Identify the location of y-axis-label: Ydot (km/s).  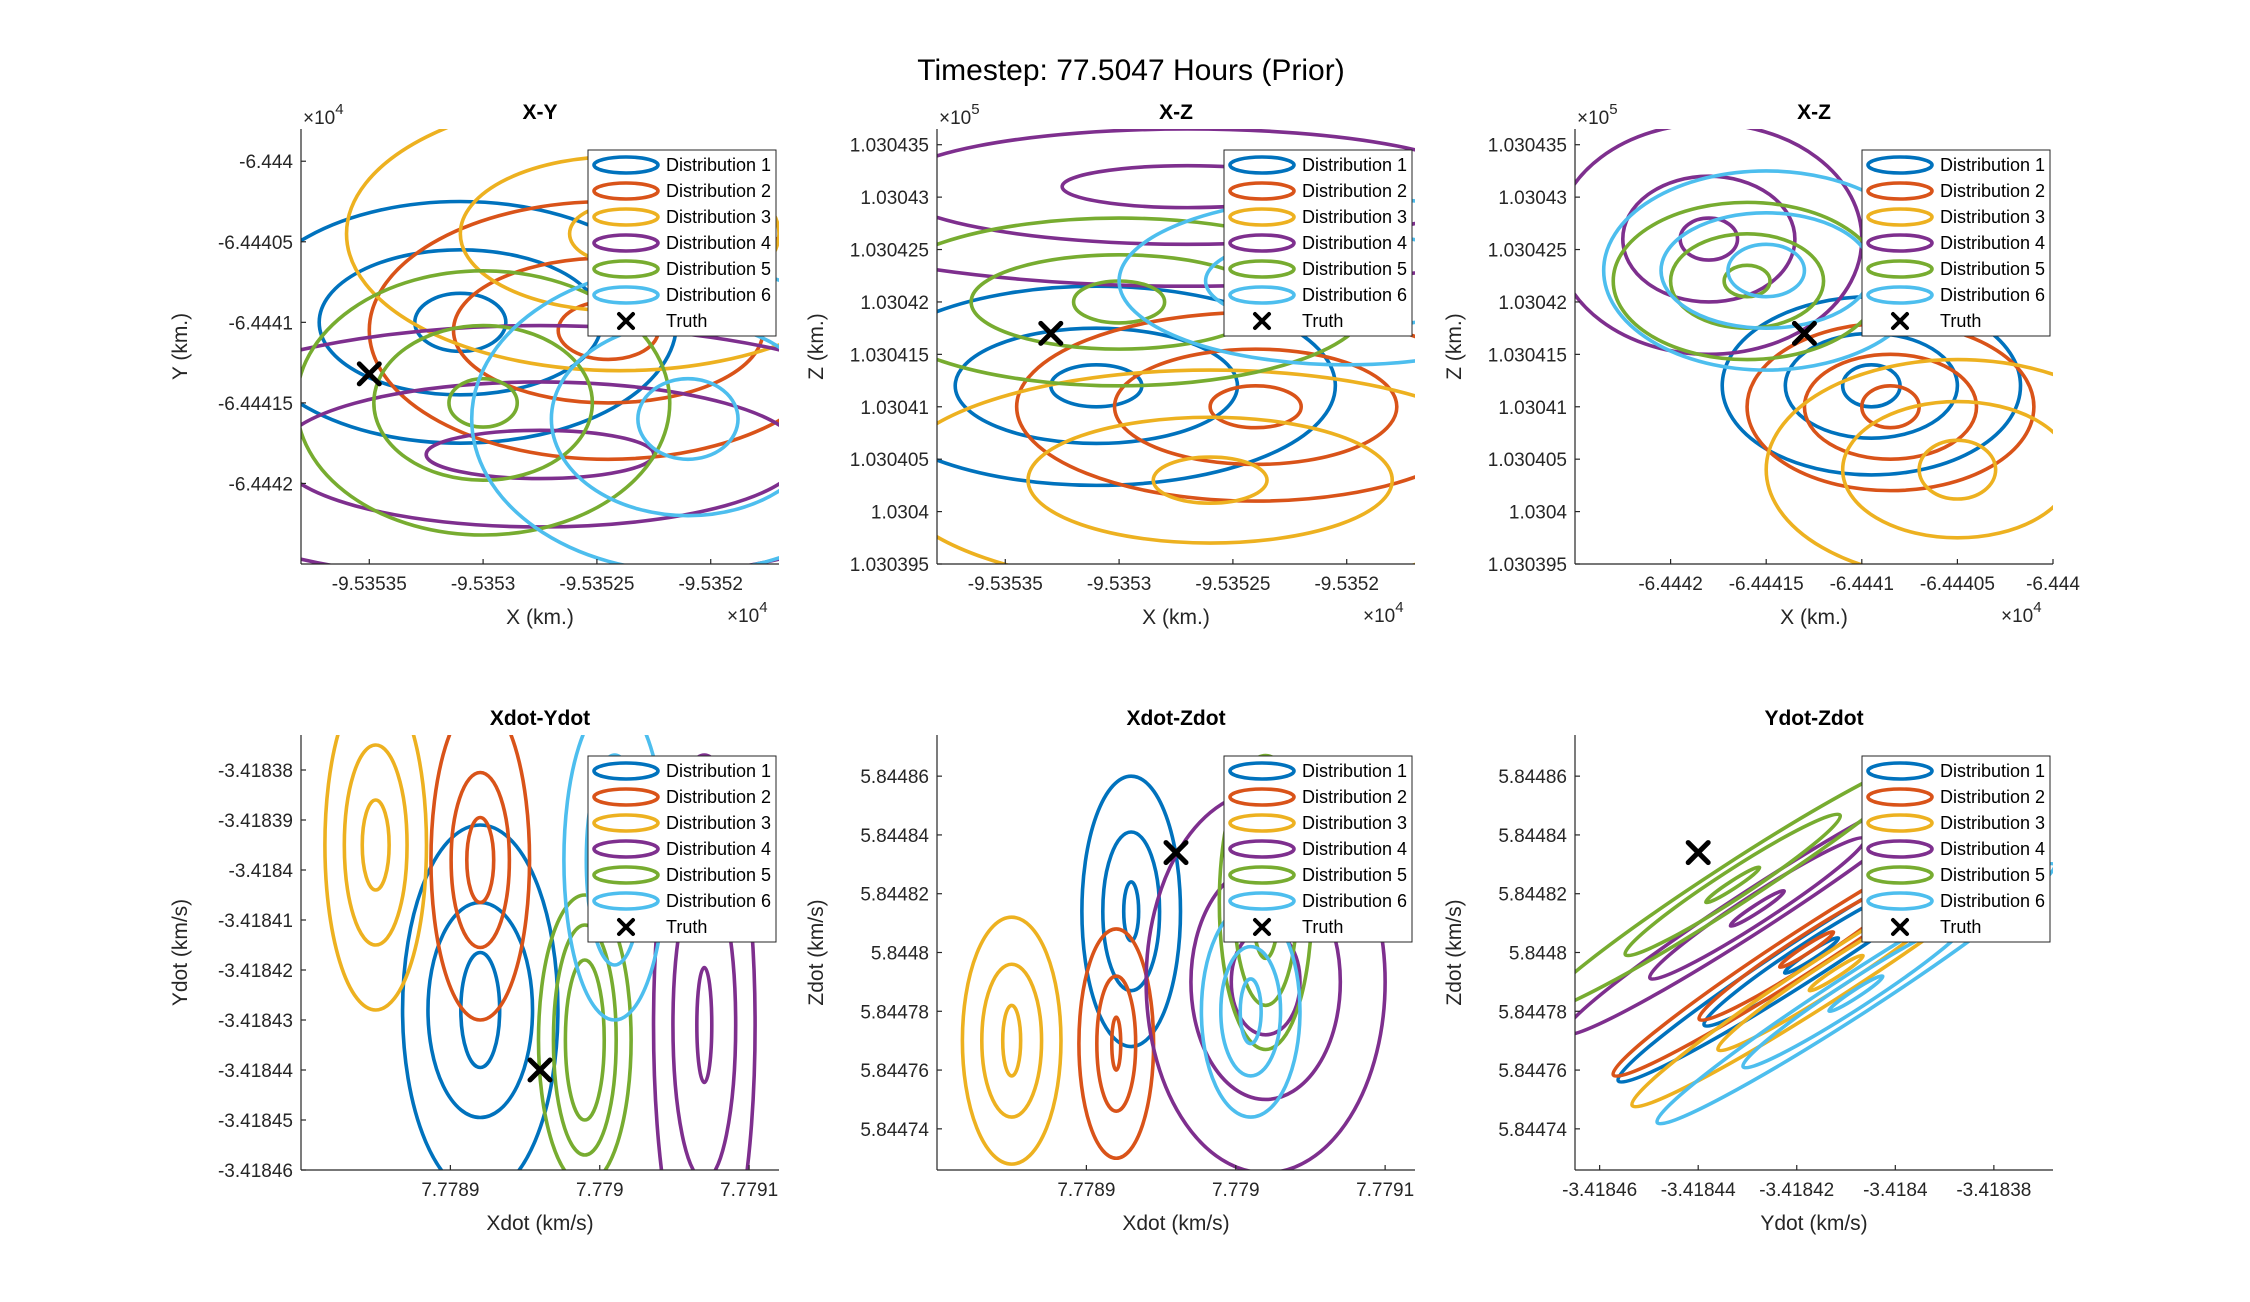
(180, 952).